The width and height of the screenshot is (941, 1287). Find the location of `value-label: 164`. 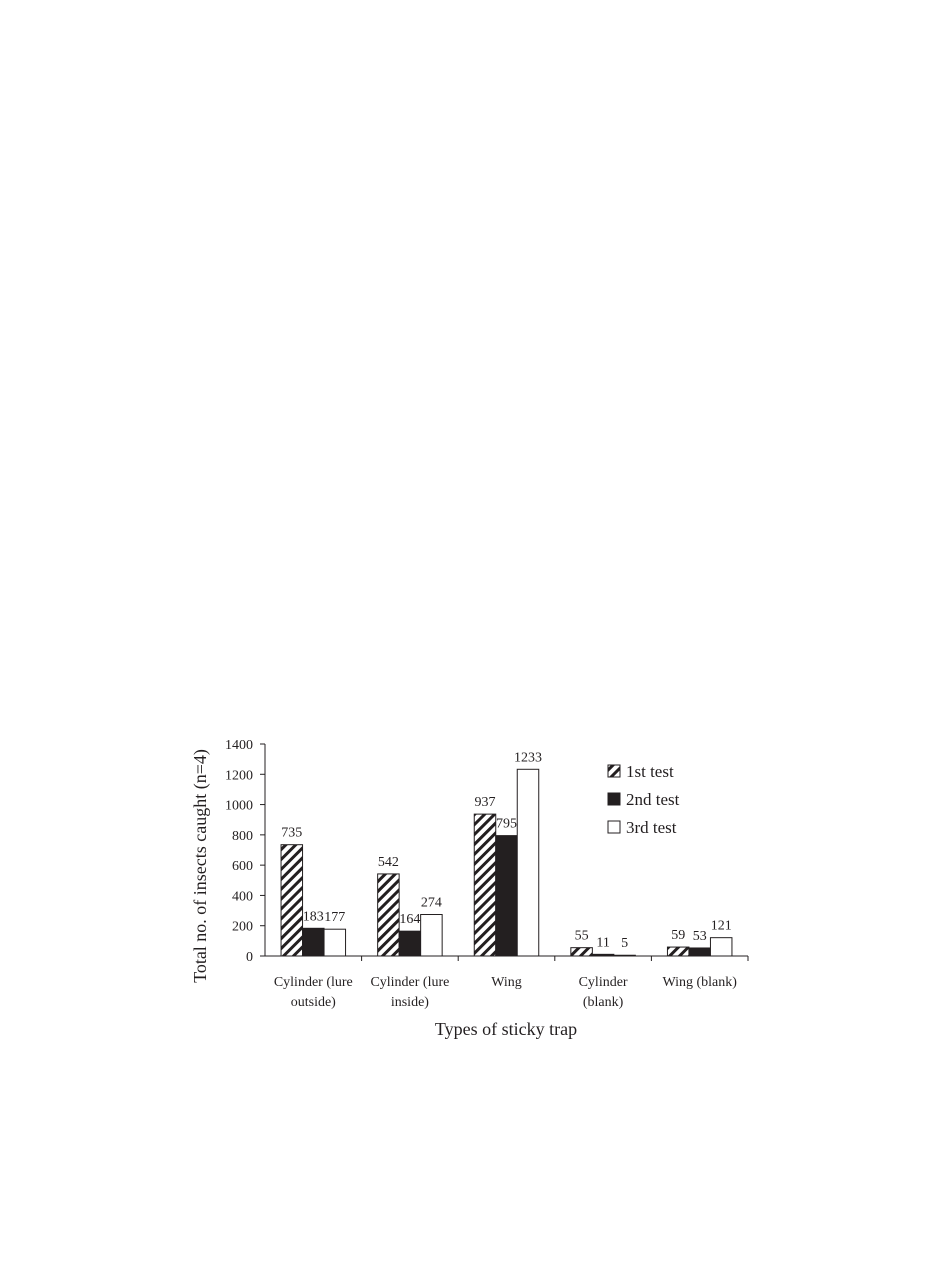

value-label: 164 is located at coordinates (409, 919).